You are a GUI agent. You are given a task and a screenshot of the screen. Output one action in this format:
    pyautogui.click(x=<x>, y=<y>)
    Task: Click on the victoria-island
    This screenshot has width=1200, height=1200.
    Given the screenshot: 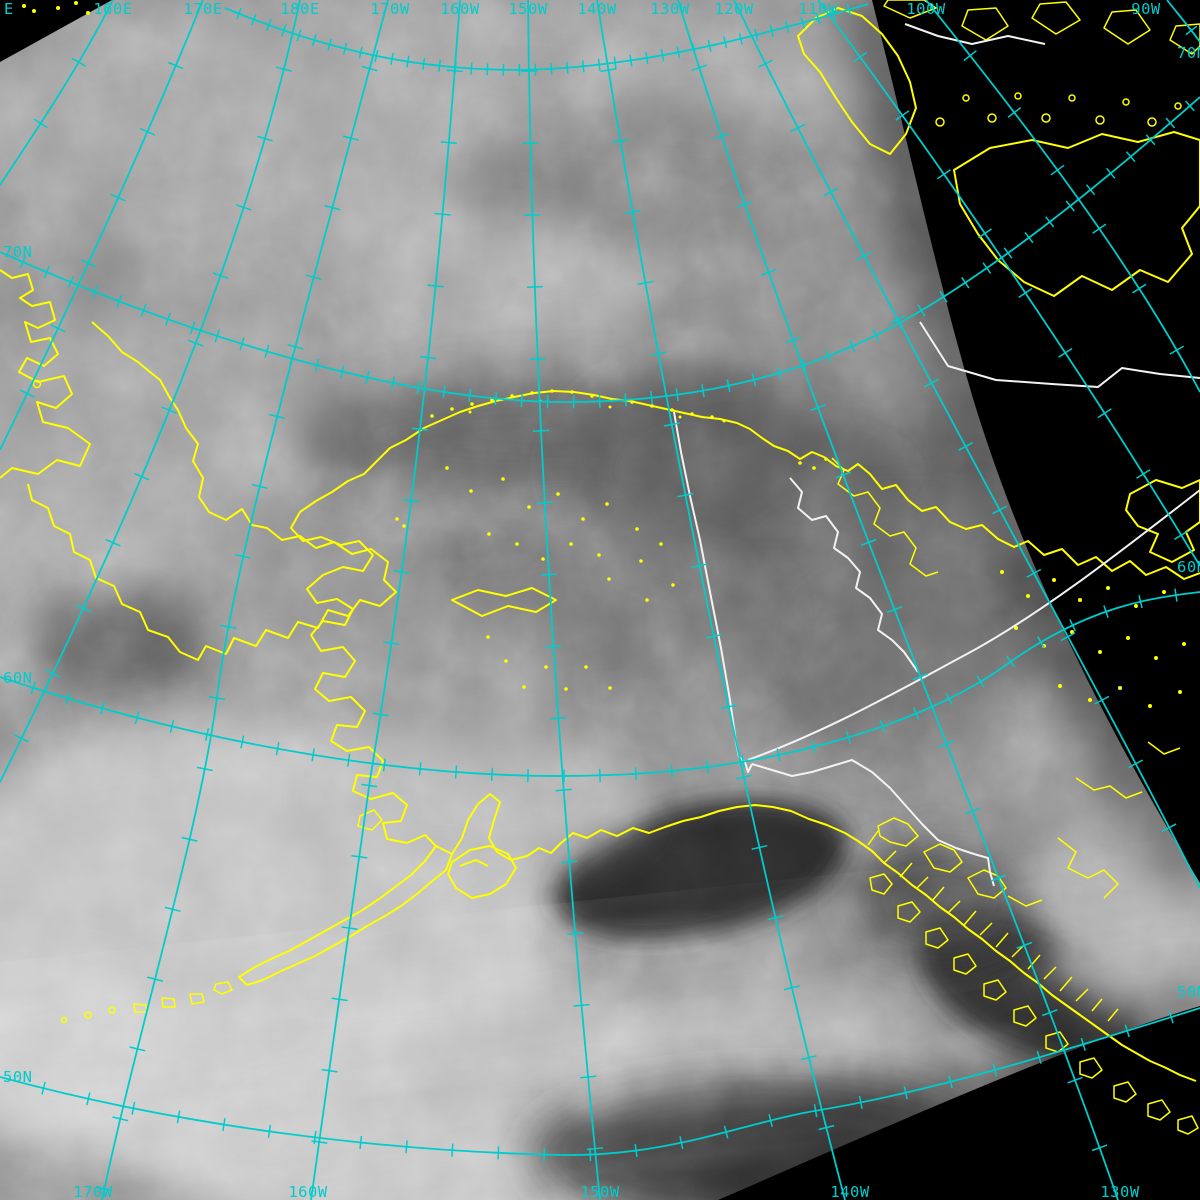 What is the action you would take?
    pyautogui.click(x=1076, y=214)
    